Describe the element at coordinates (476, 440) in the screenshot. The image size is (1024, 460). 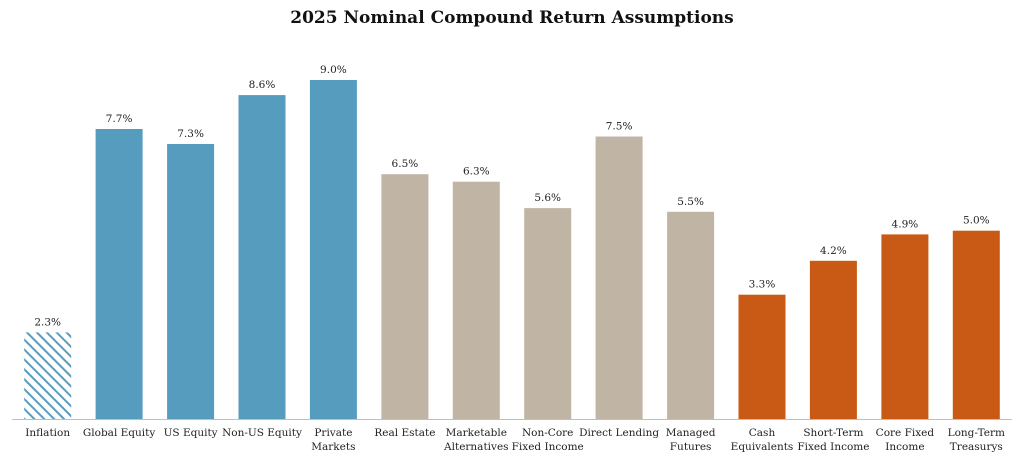
I see `category-label-6: Marketable Alternatives` at that location.